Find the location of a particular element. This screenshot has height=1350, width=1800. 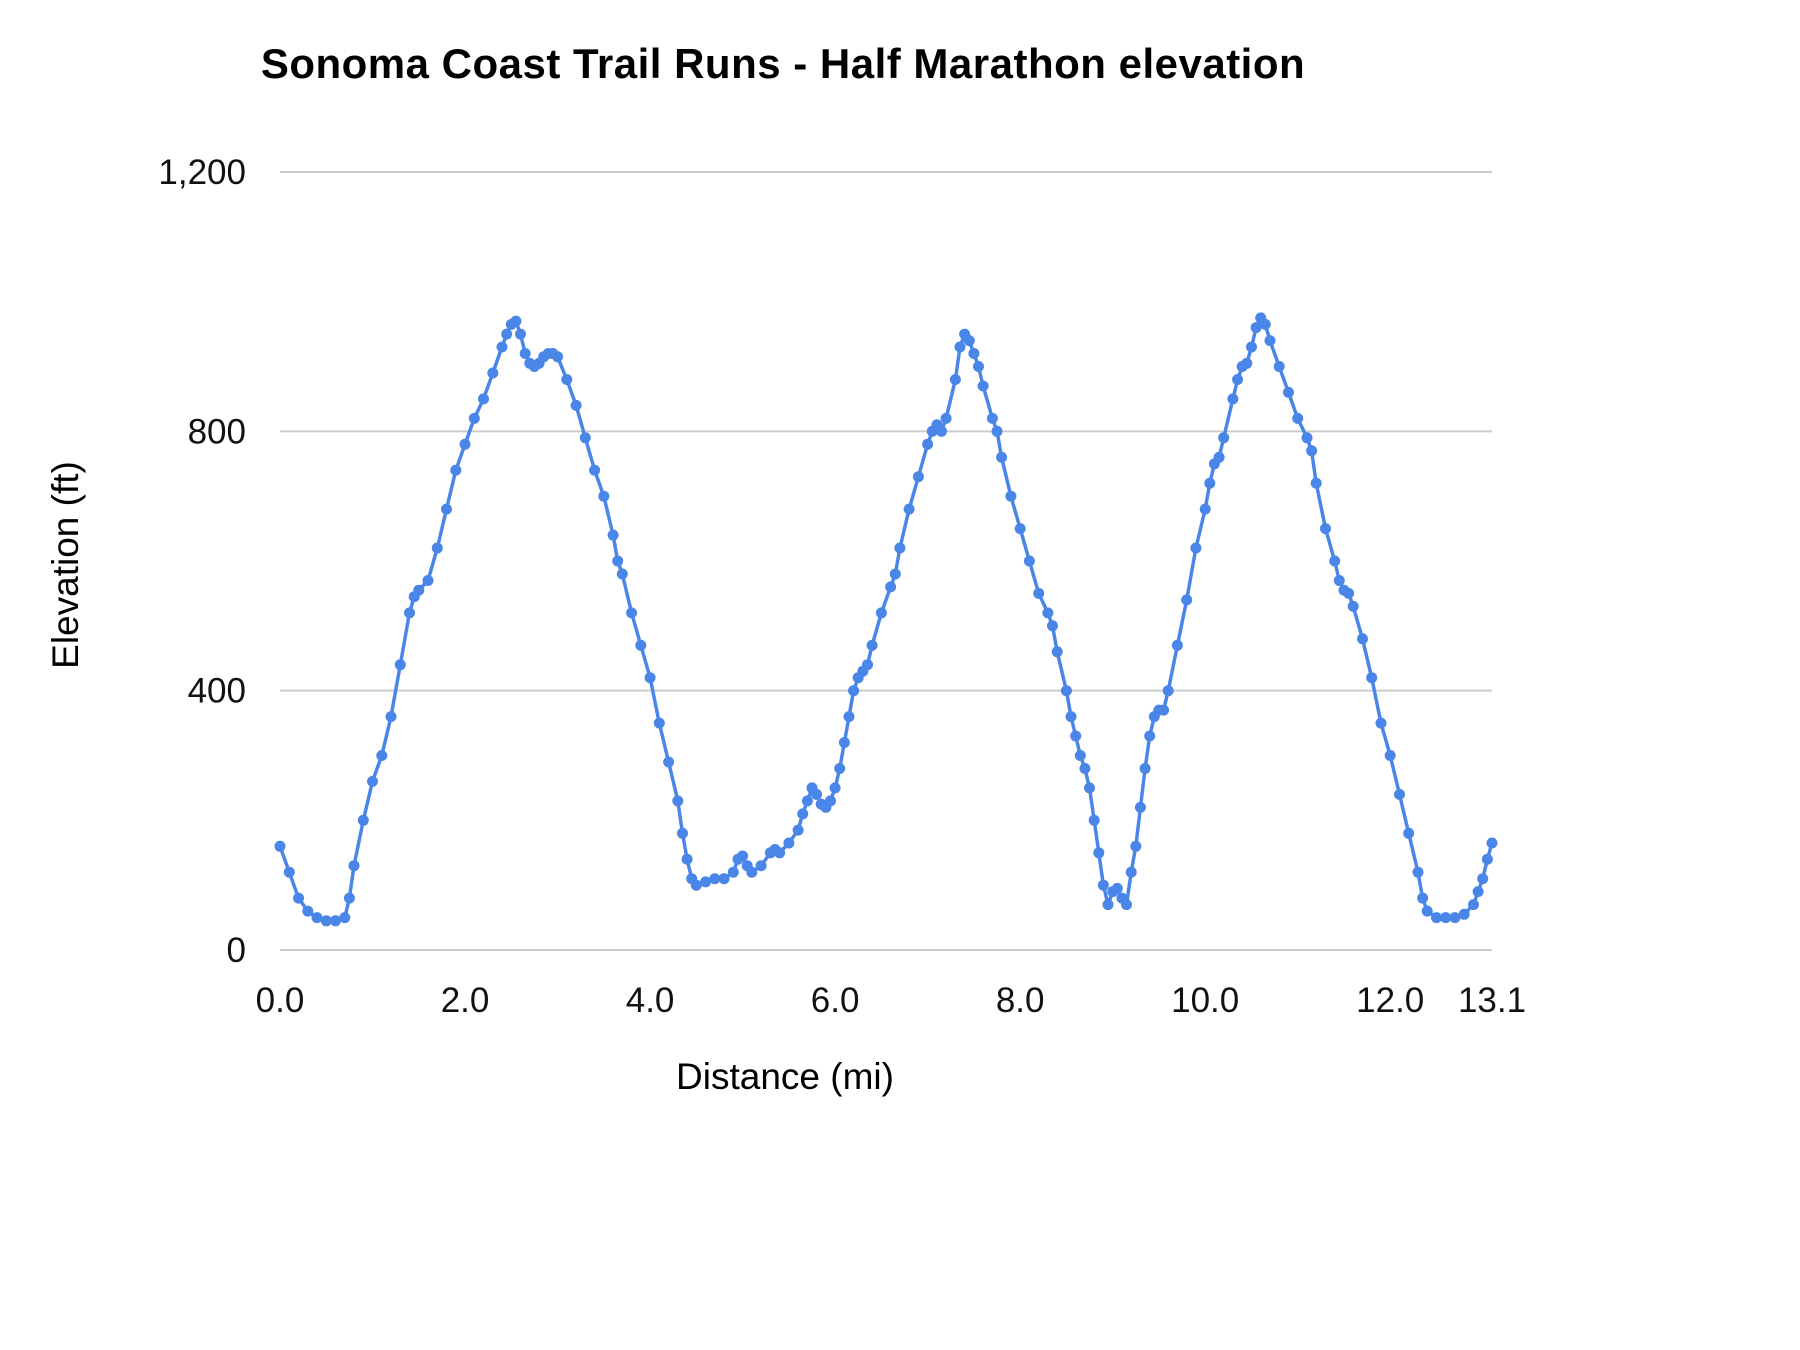

y-tick-label: 800 is located at coordinates (217, 431).